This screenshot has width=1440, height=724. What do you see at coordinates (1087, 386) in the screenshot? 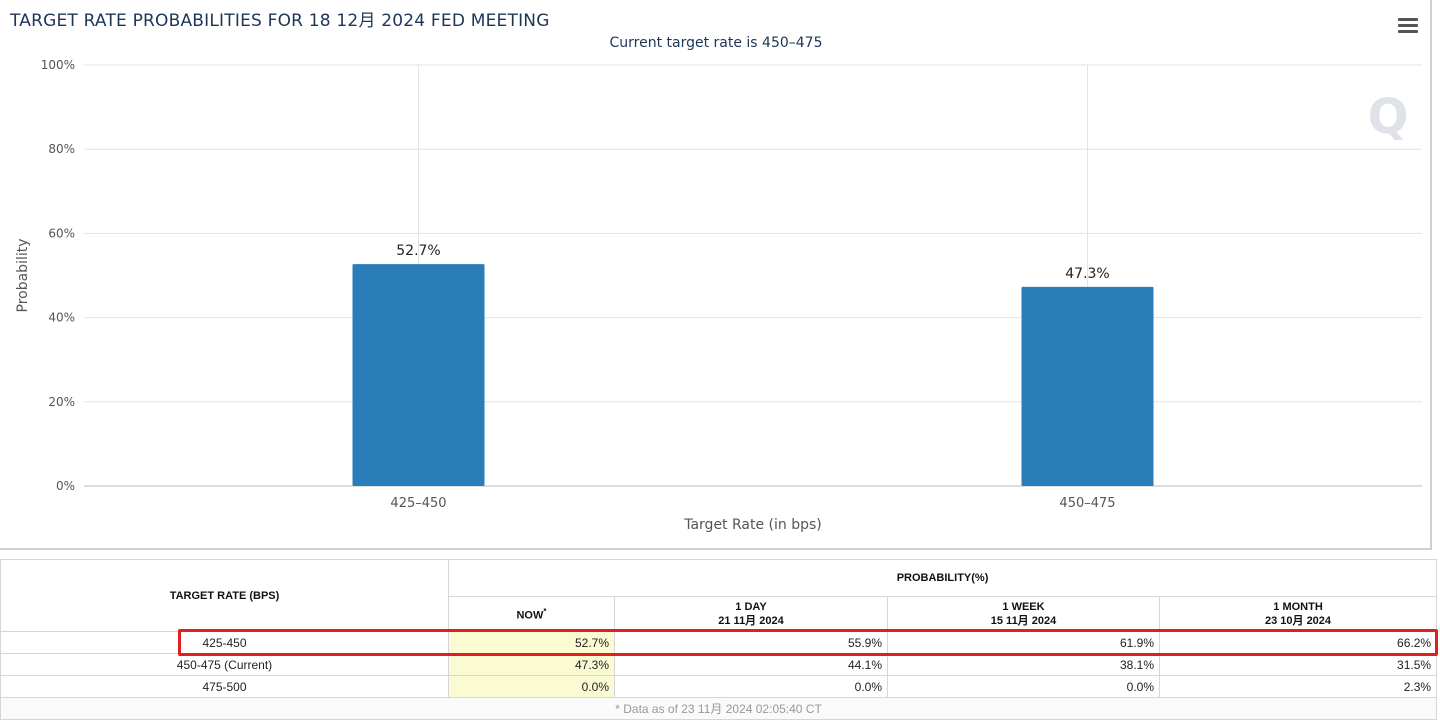
I see `bar-450–475` at bounding box center [1087, 386].